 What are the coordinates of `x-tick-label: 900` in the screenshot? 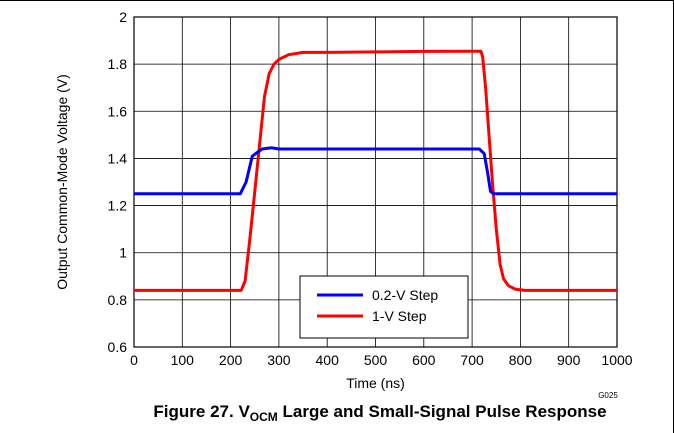 It's located at (569, 360).